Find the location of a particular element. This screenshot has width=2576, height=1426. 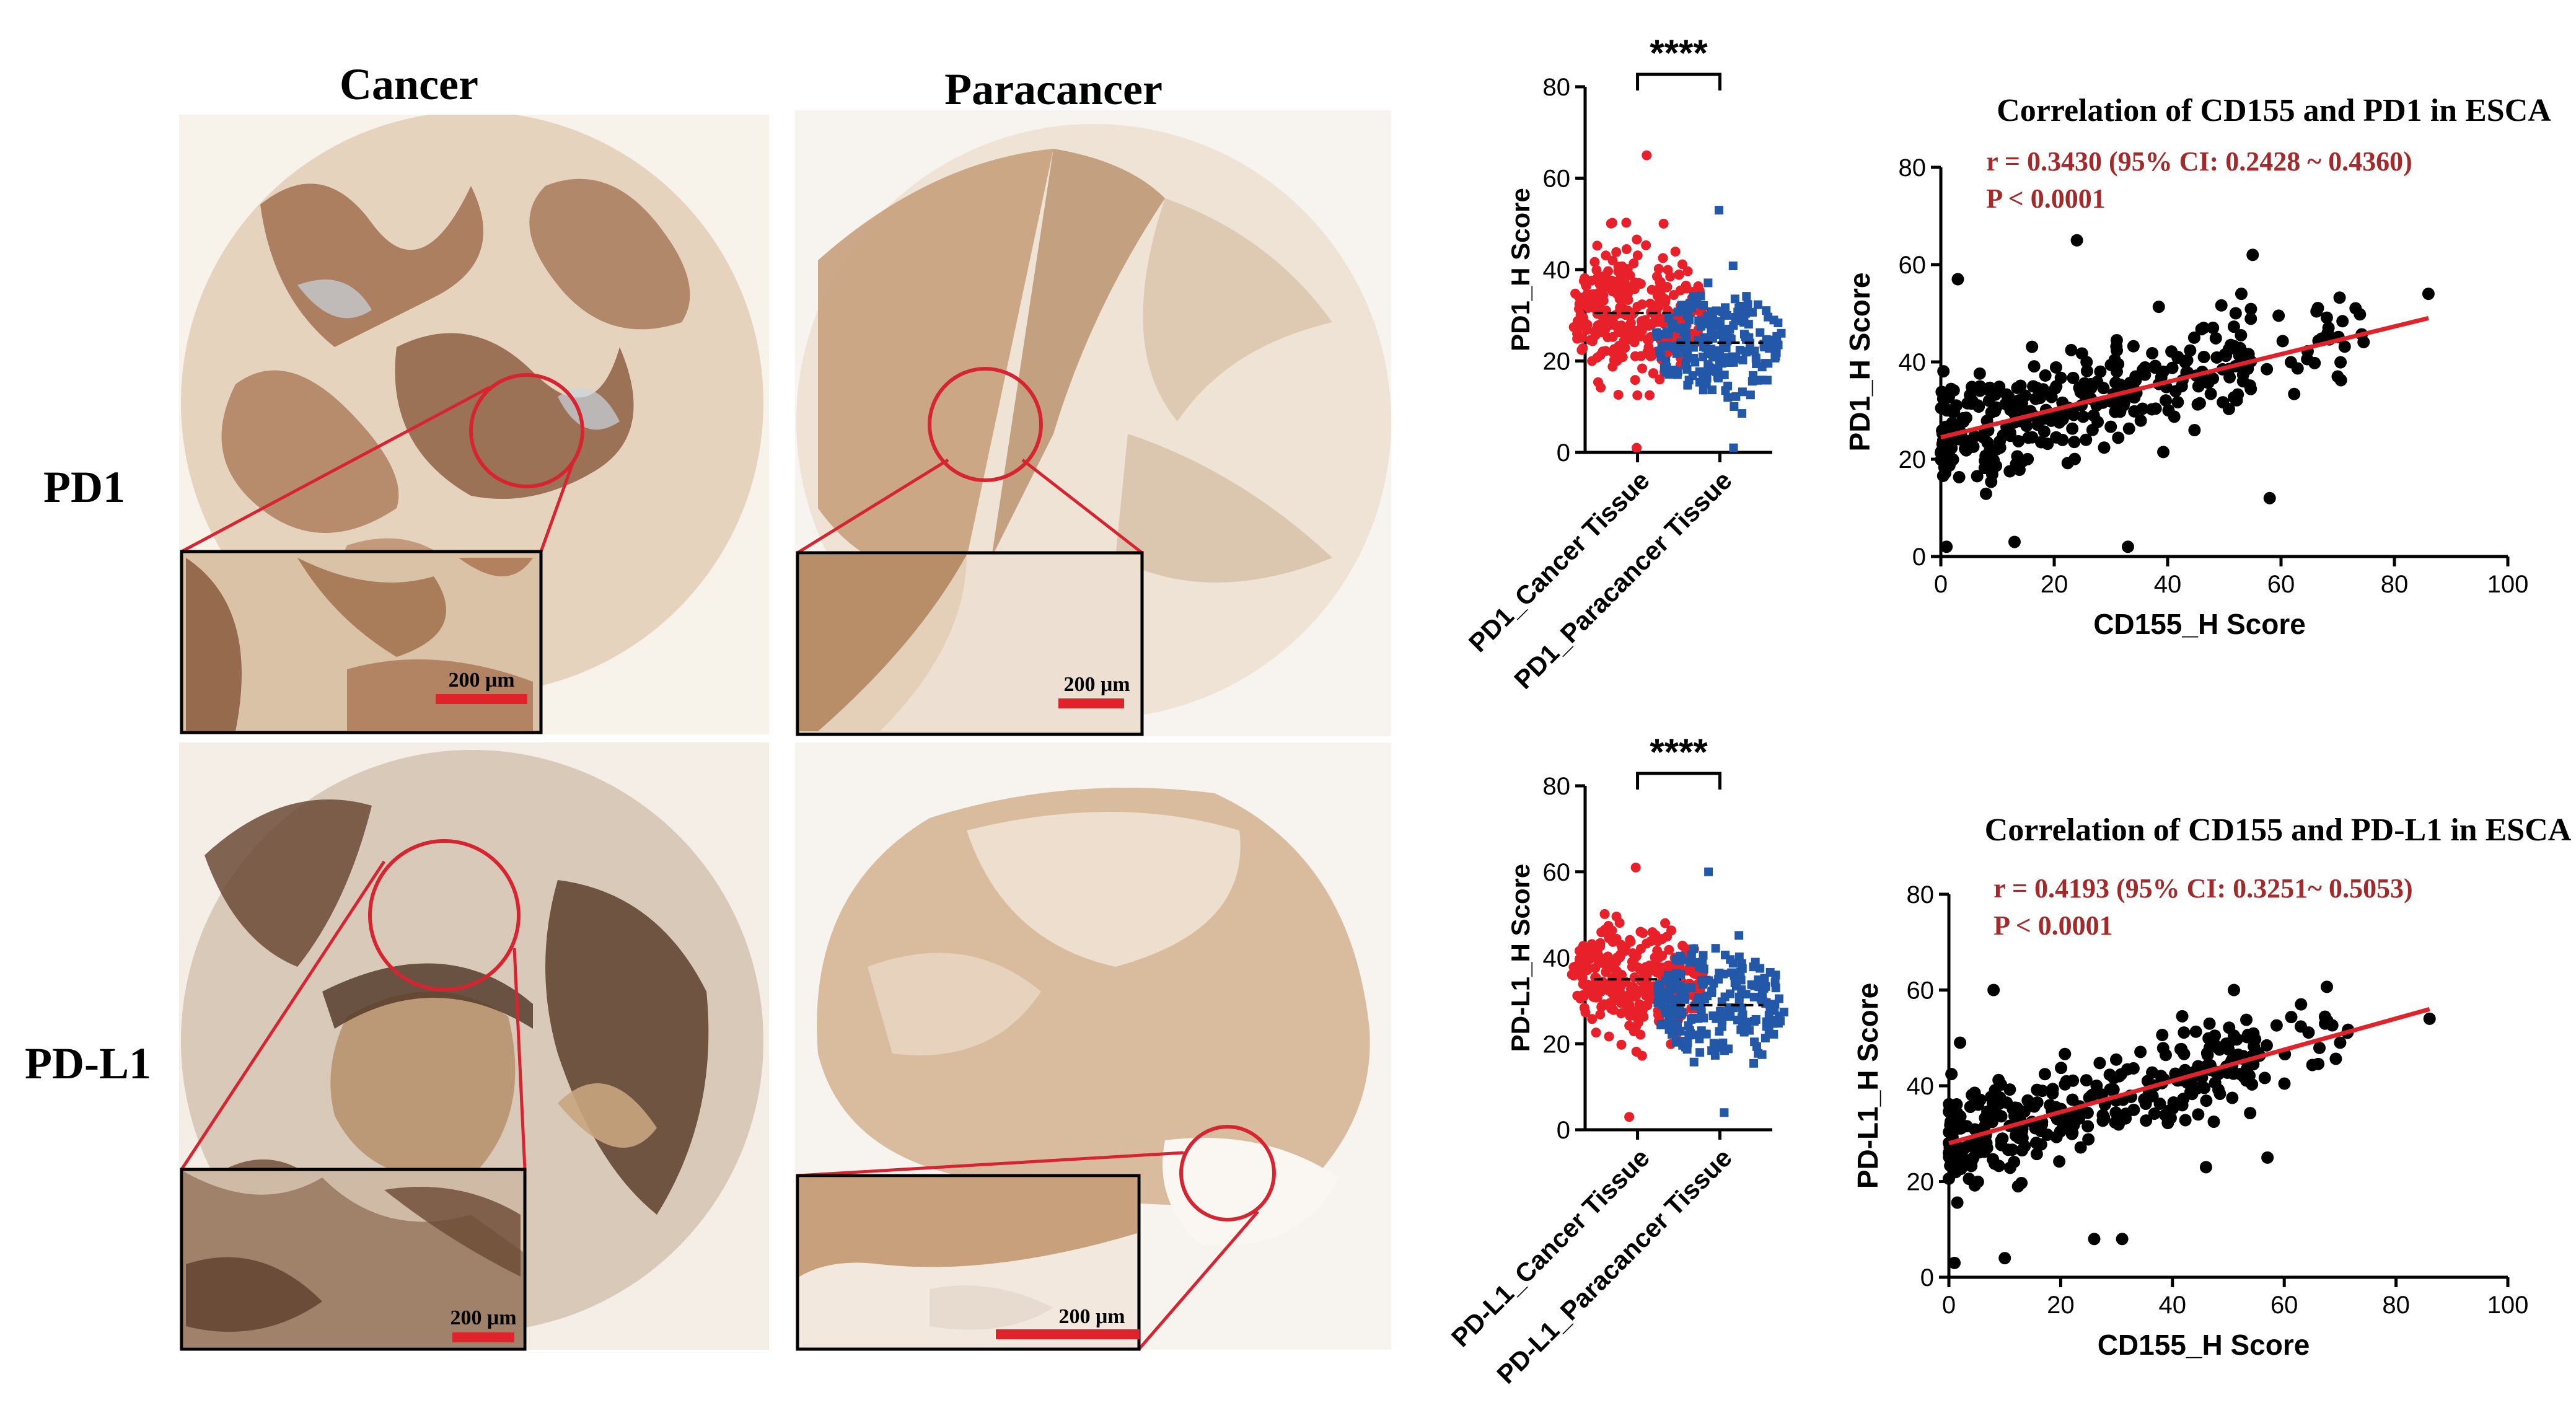

chart-title: Correlation of CD155 and PD-L1 in ESCA is located at coordinates (2279, 830).